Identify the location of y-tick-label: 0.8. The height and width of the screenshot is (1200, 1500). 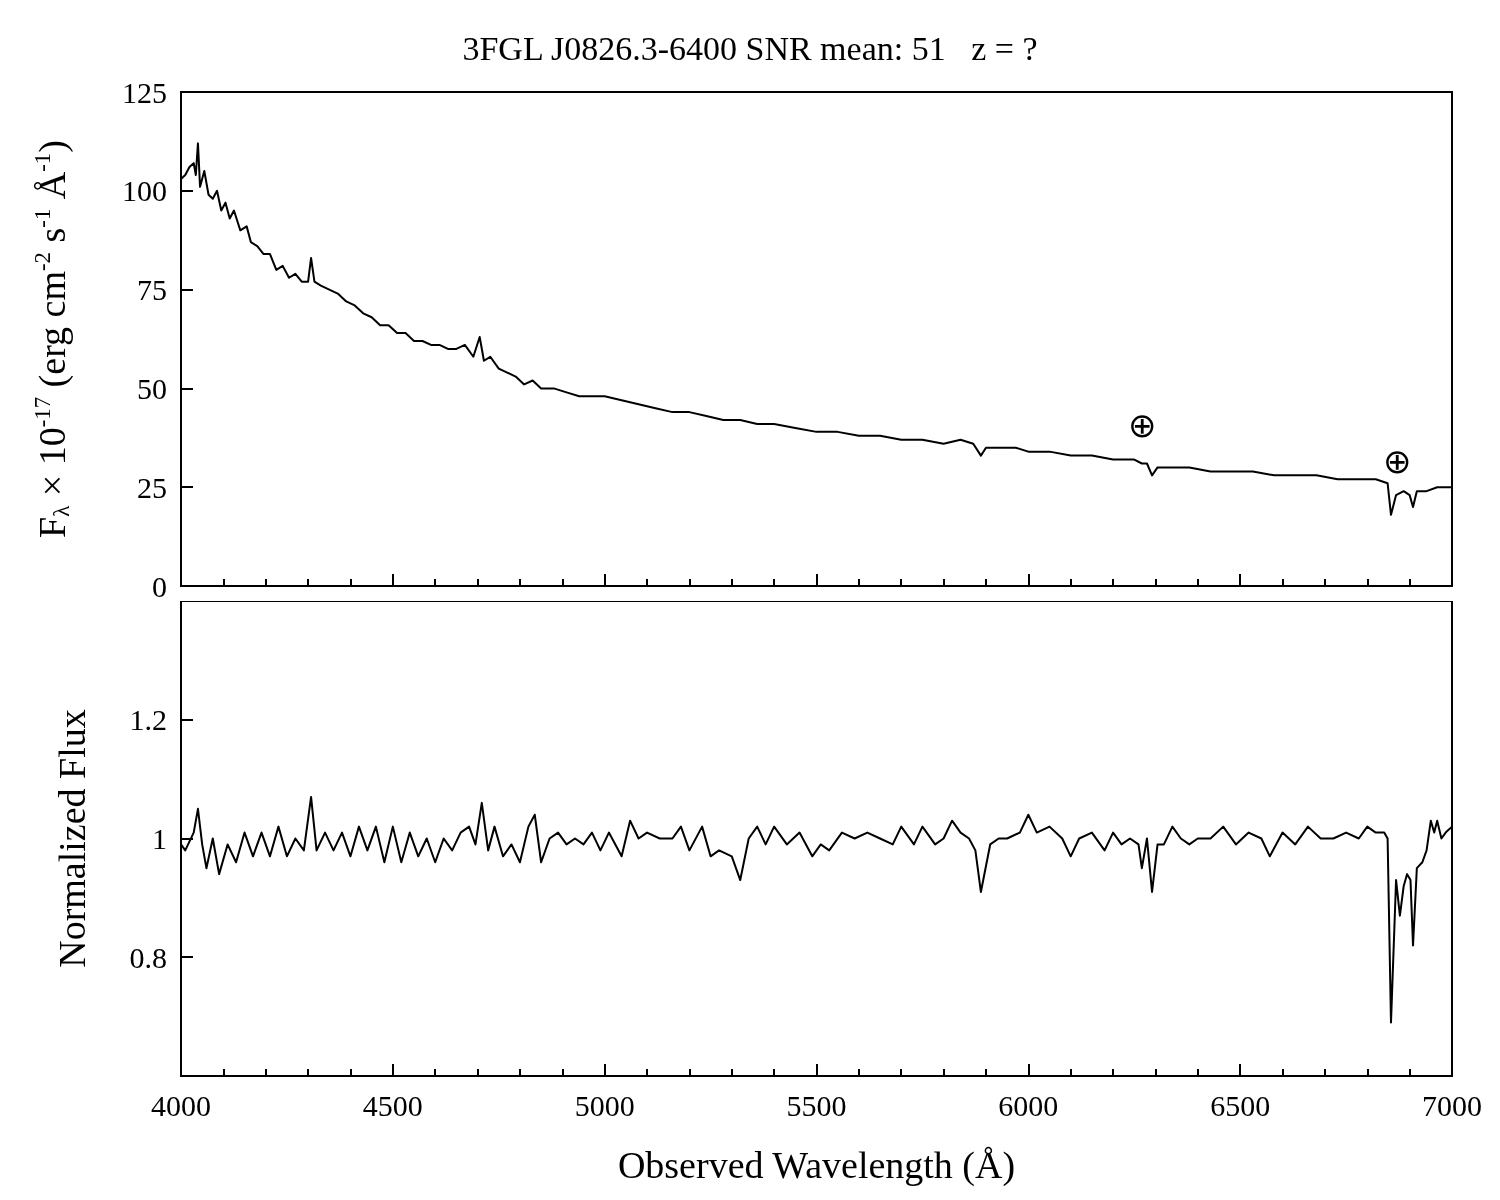
(148, 957).